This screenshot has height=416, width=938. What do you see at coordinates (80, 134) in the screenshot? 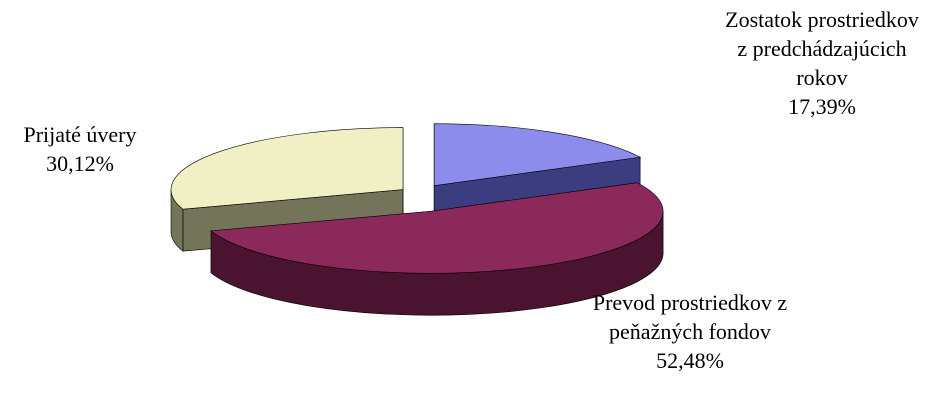
I see `category-label: Prijaté úvery` at bounding box center [80, 134].